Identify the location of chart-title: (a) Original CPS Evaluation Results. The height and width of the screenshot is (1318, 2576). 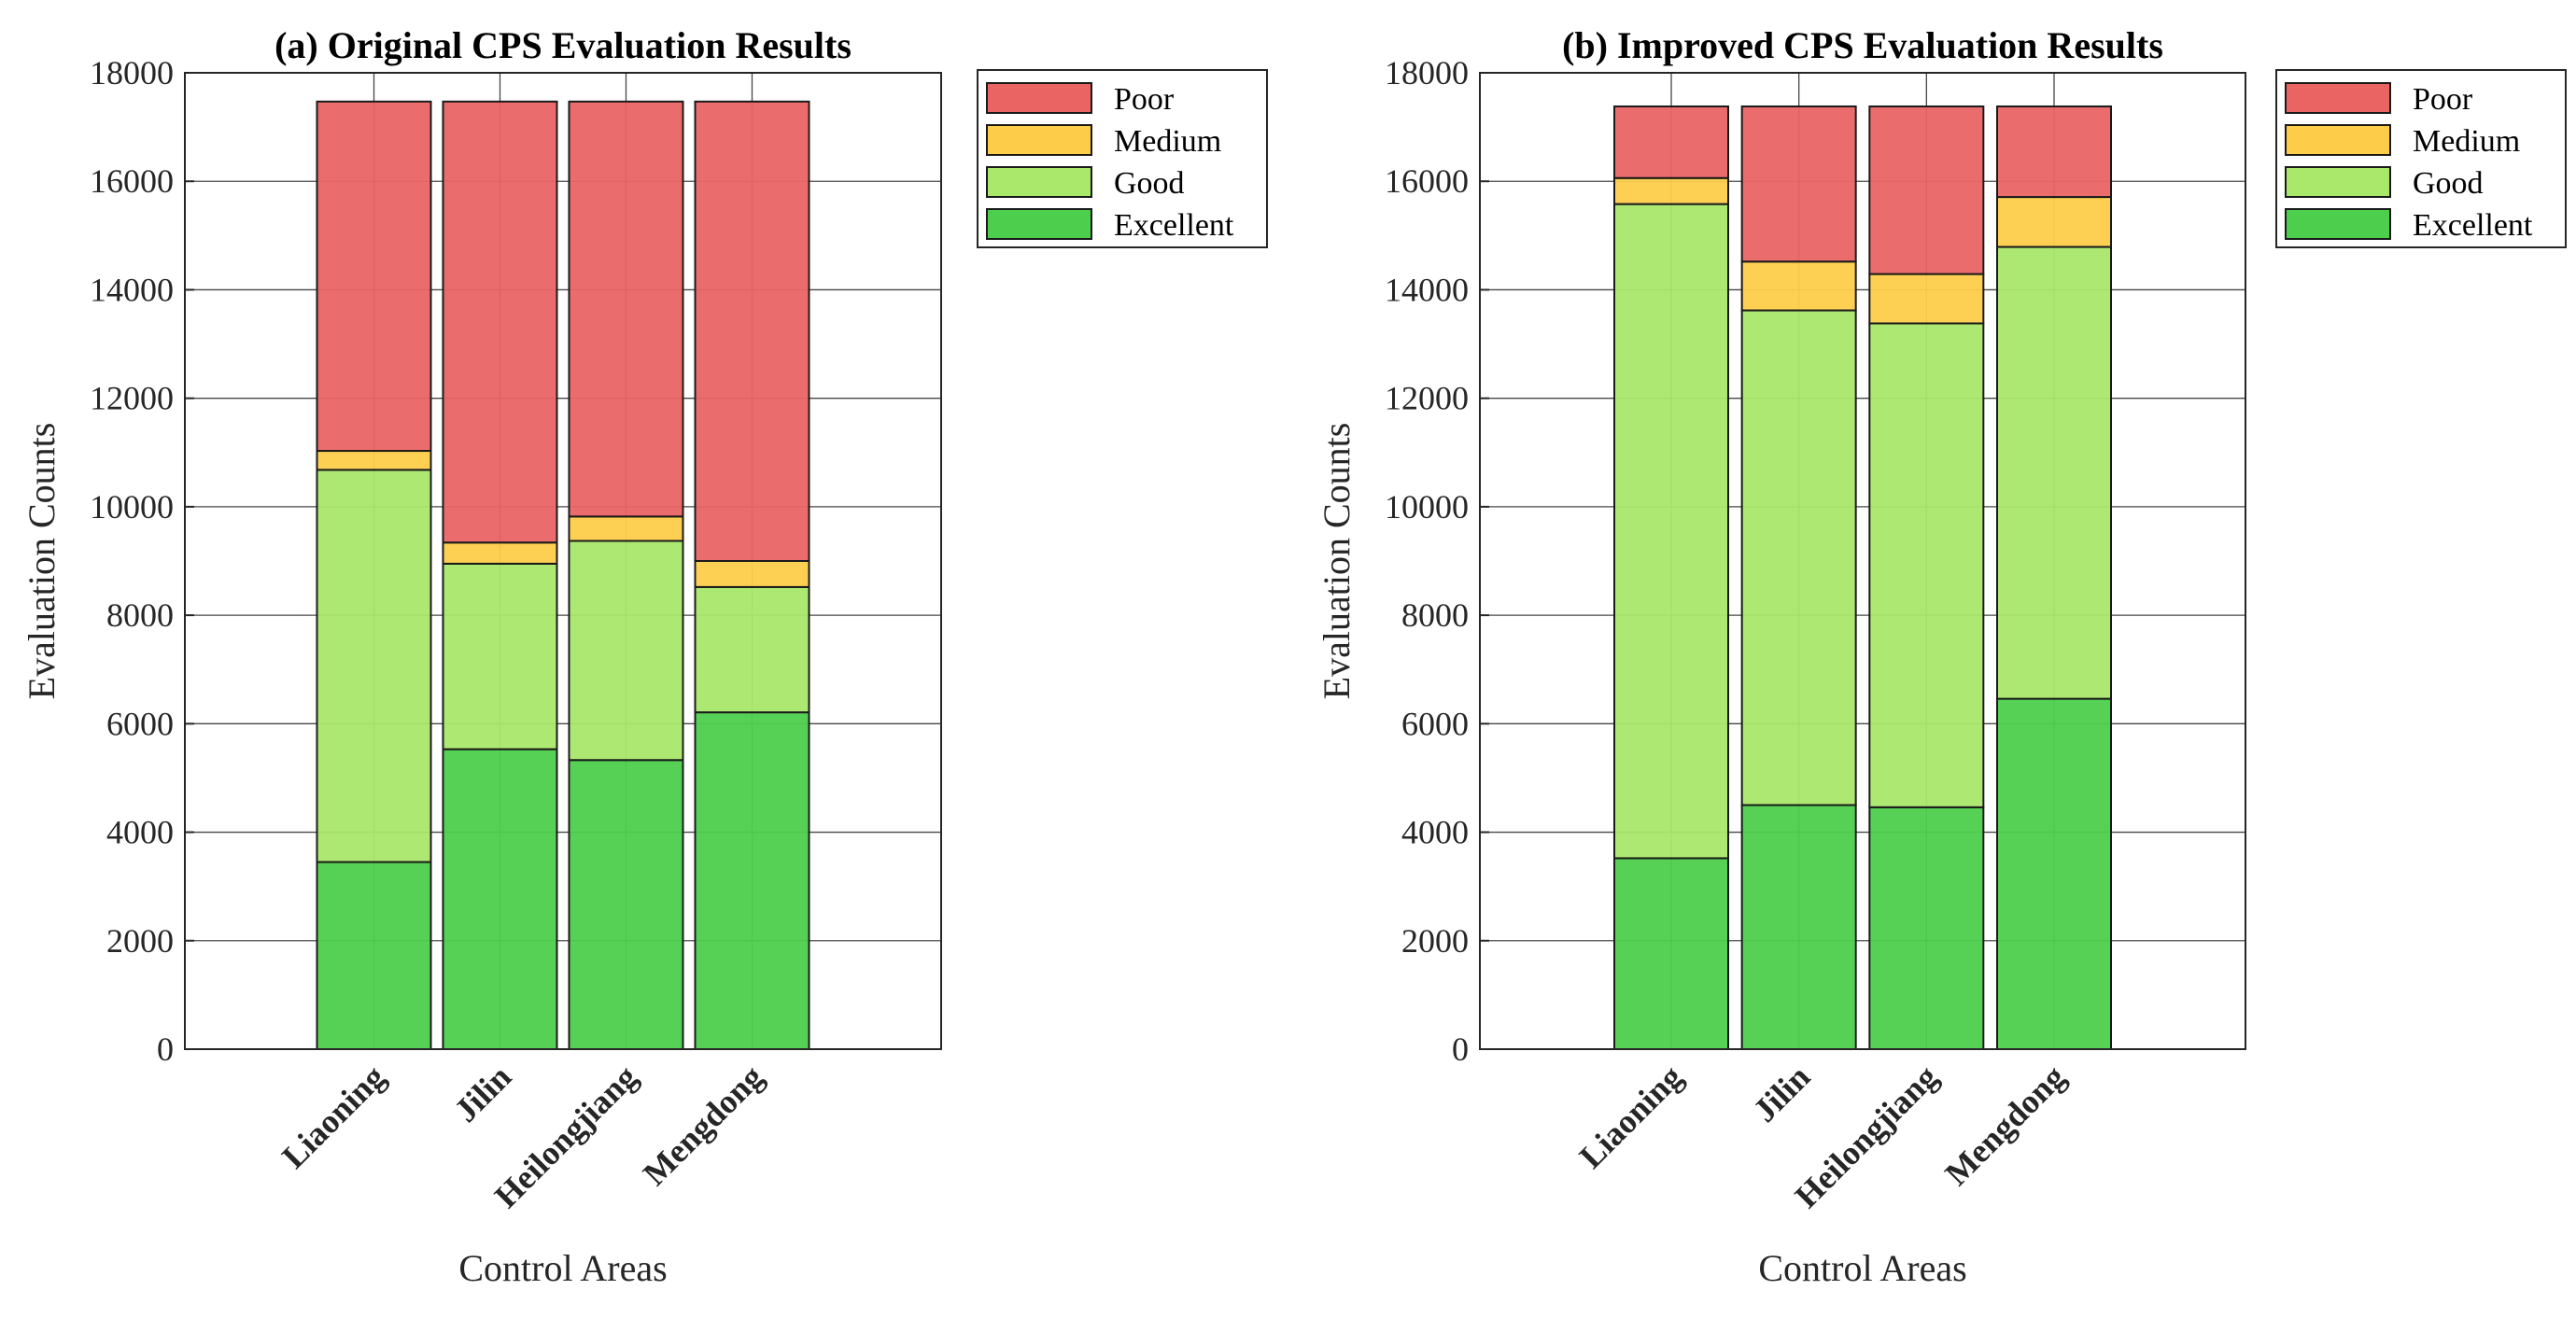
(563, 45).